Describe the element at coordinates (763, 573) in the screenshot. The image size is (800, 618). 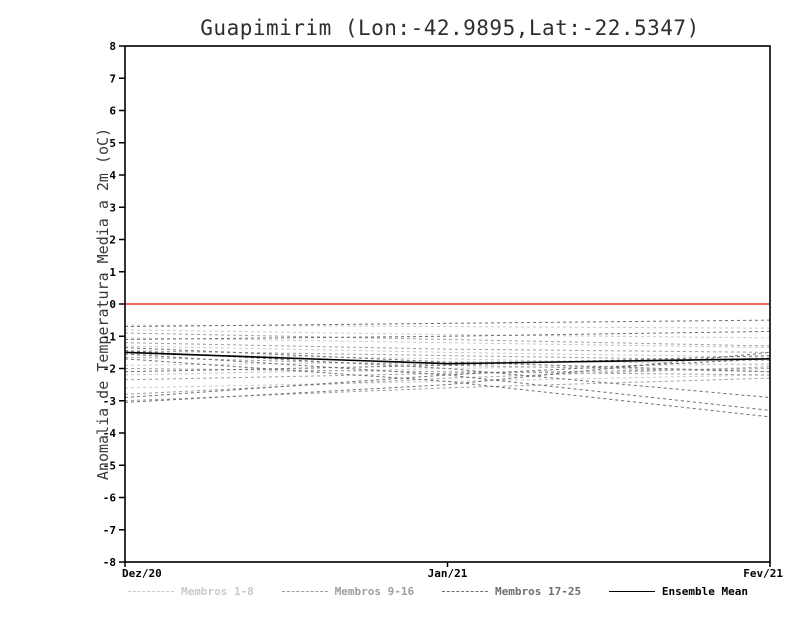
I see `svg-text: Fev/21` at that location.